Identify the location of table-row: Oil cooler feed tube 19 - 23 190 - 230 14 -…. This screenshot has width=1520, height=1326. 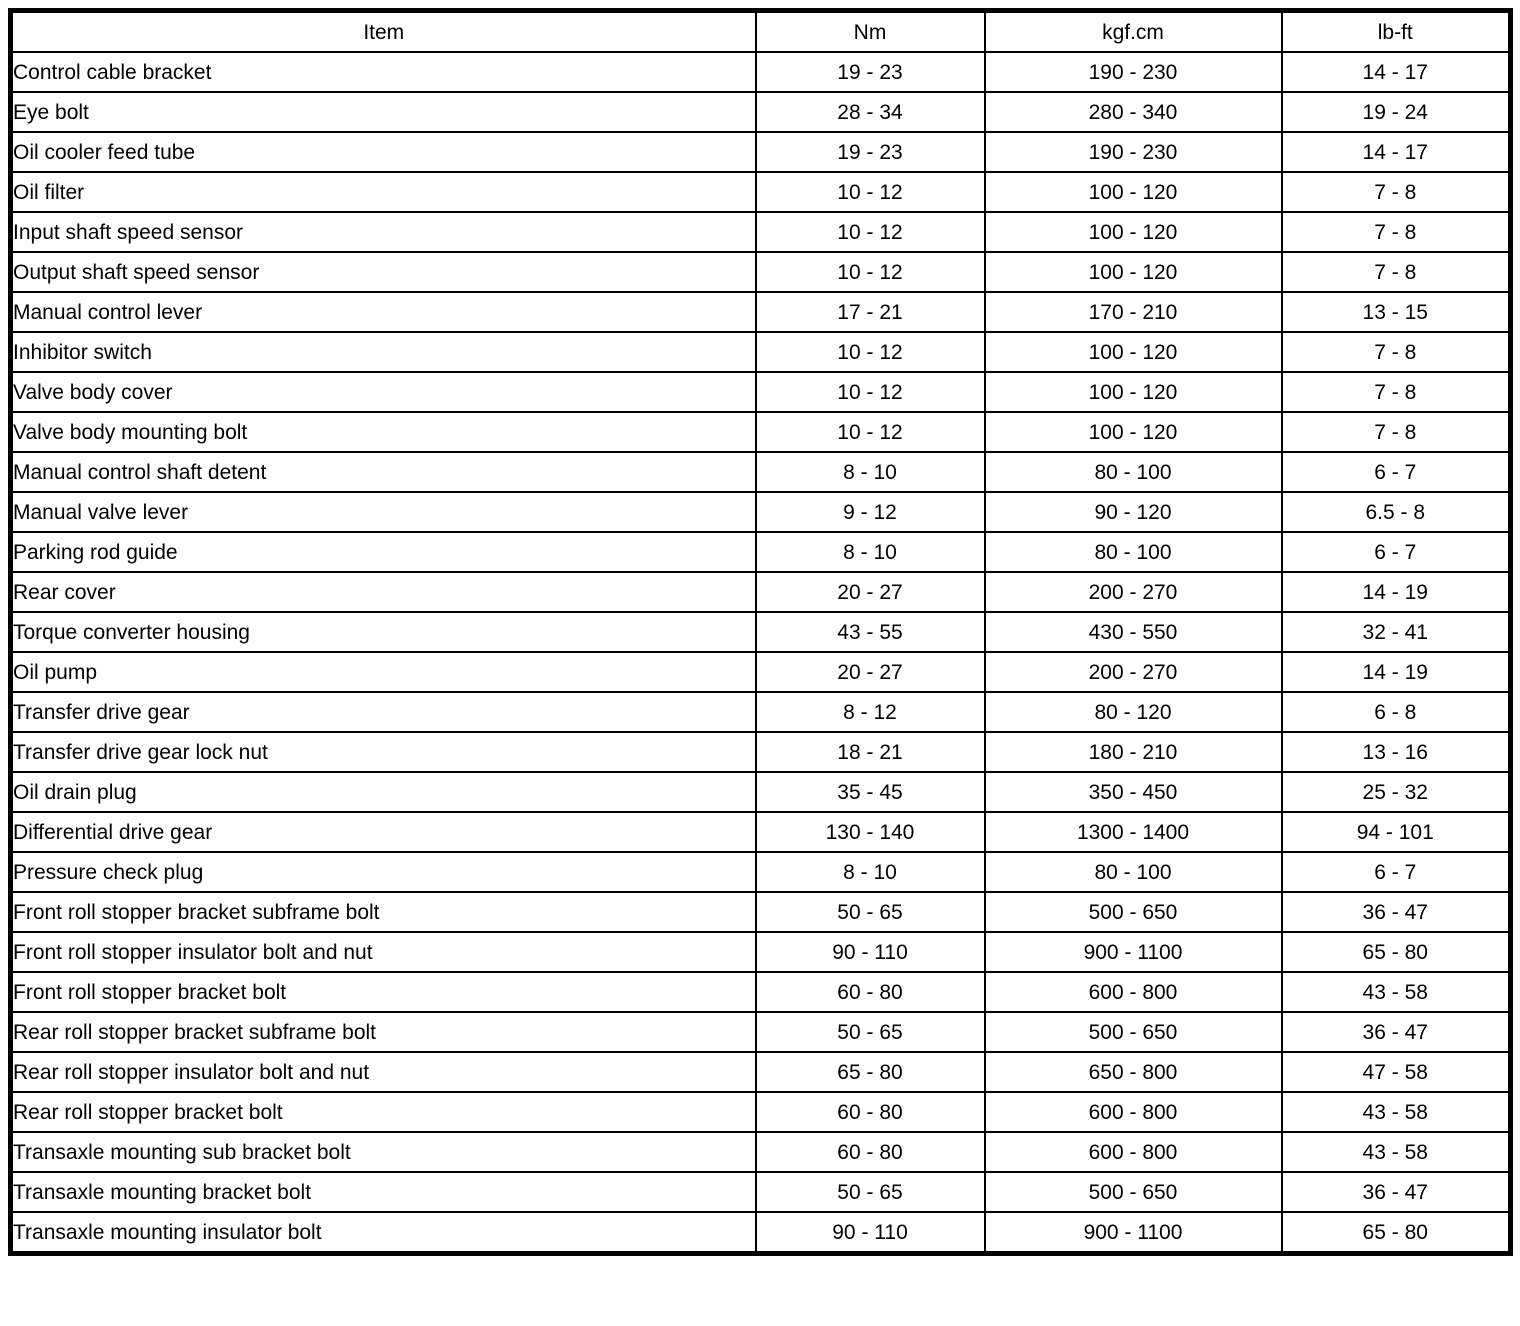
(760, 152).